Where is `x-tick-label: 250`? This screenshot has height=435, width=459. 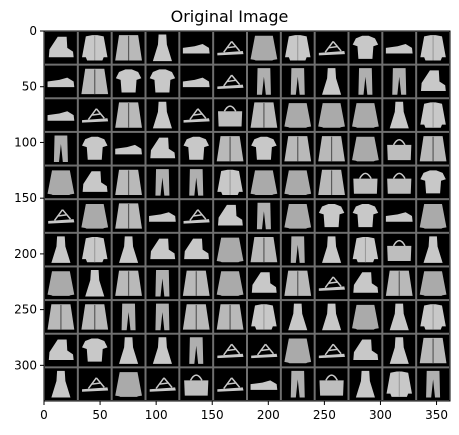 x-tick-label: 250 is located at coordinates (324, 415).